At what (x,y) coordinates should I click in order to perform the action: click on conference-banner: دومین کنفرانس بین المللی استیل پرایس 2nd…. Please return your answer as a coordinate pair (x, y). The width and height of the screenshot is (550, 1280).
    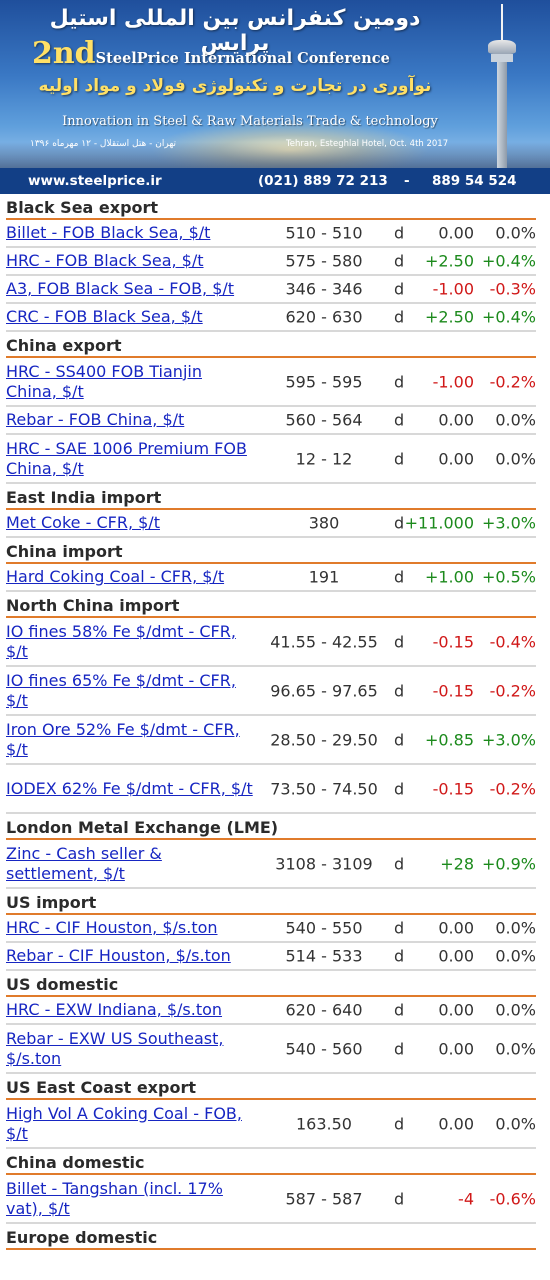
    Looking at the image, I should click on (275, 84).